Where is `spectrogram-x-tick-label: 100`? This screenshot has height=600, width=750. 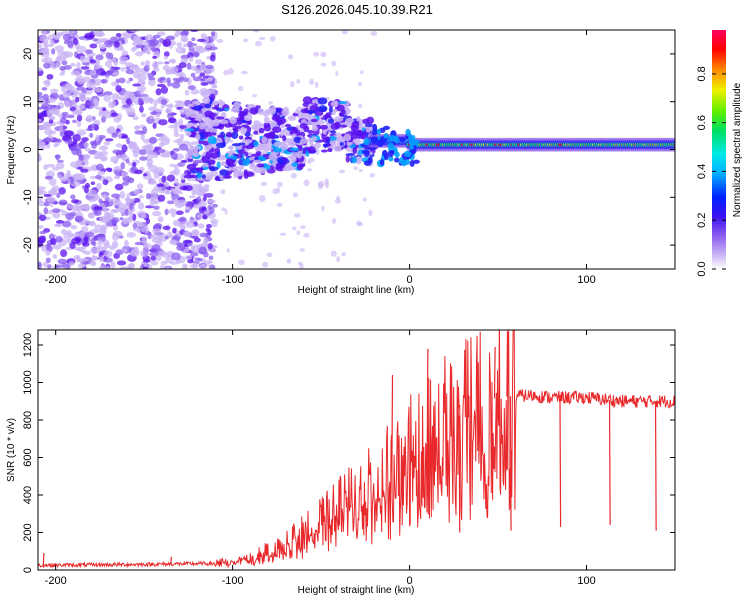 spectrogram-x-tick-label: 100 is located at coordinates (586, 280).